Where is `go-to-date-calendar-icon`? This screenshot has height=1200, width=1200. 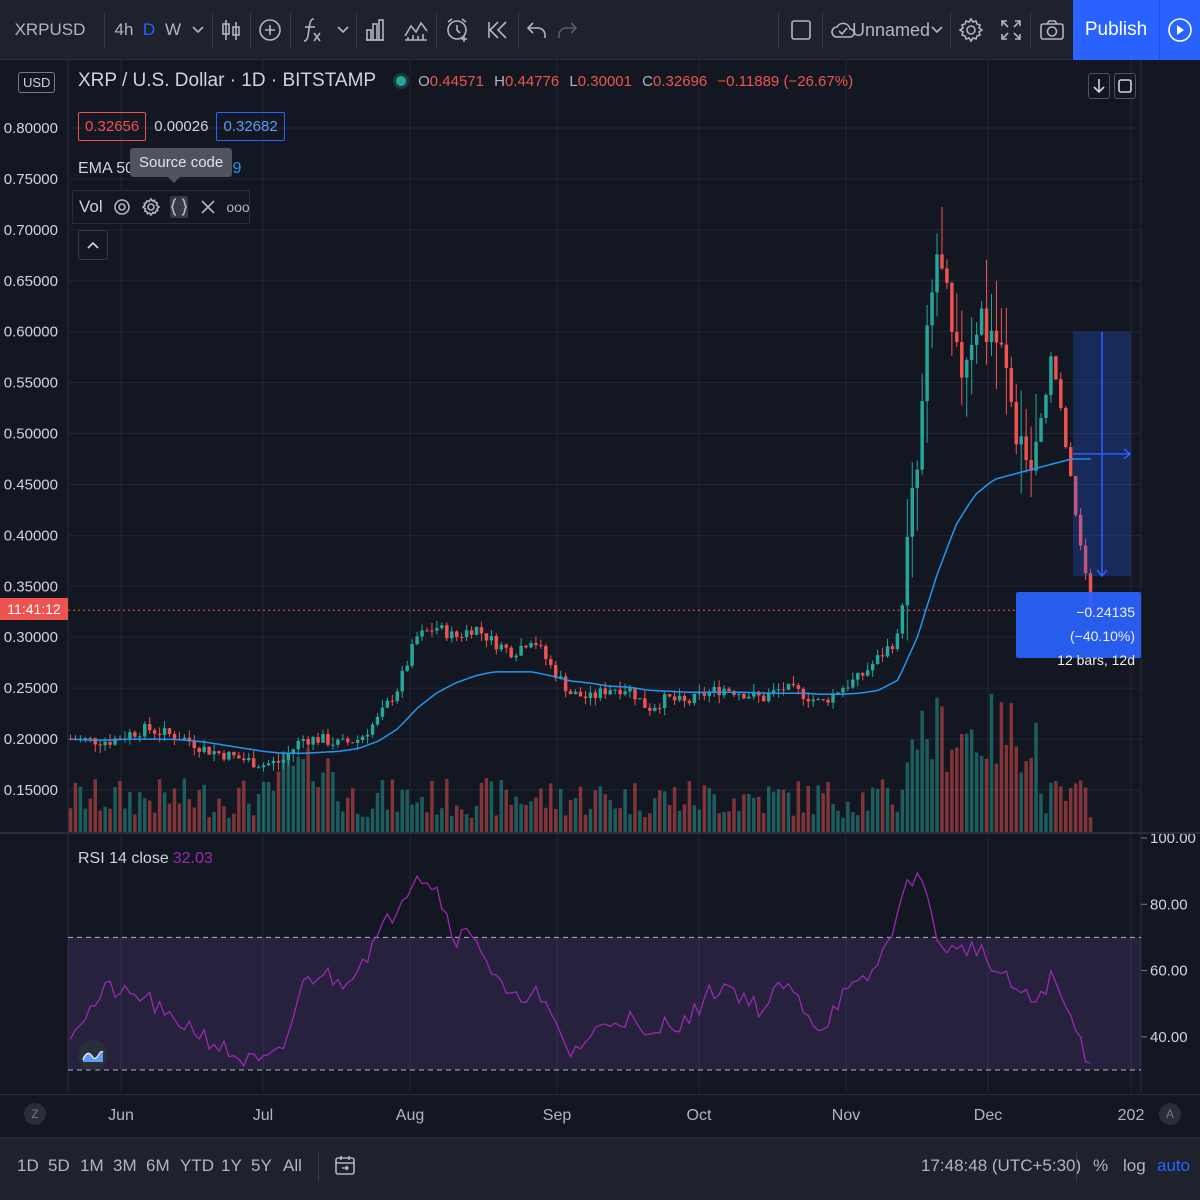 go-to-date-calendar-icon is located at coordinates (345, 1167).